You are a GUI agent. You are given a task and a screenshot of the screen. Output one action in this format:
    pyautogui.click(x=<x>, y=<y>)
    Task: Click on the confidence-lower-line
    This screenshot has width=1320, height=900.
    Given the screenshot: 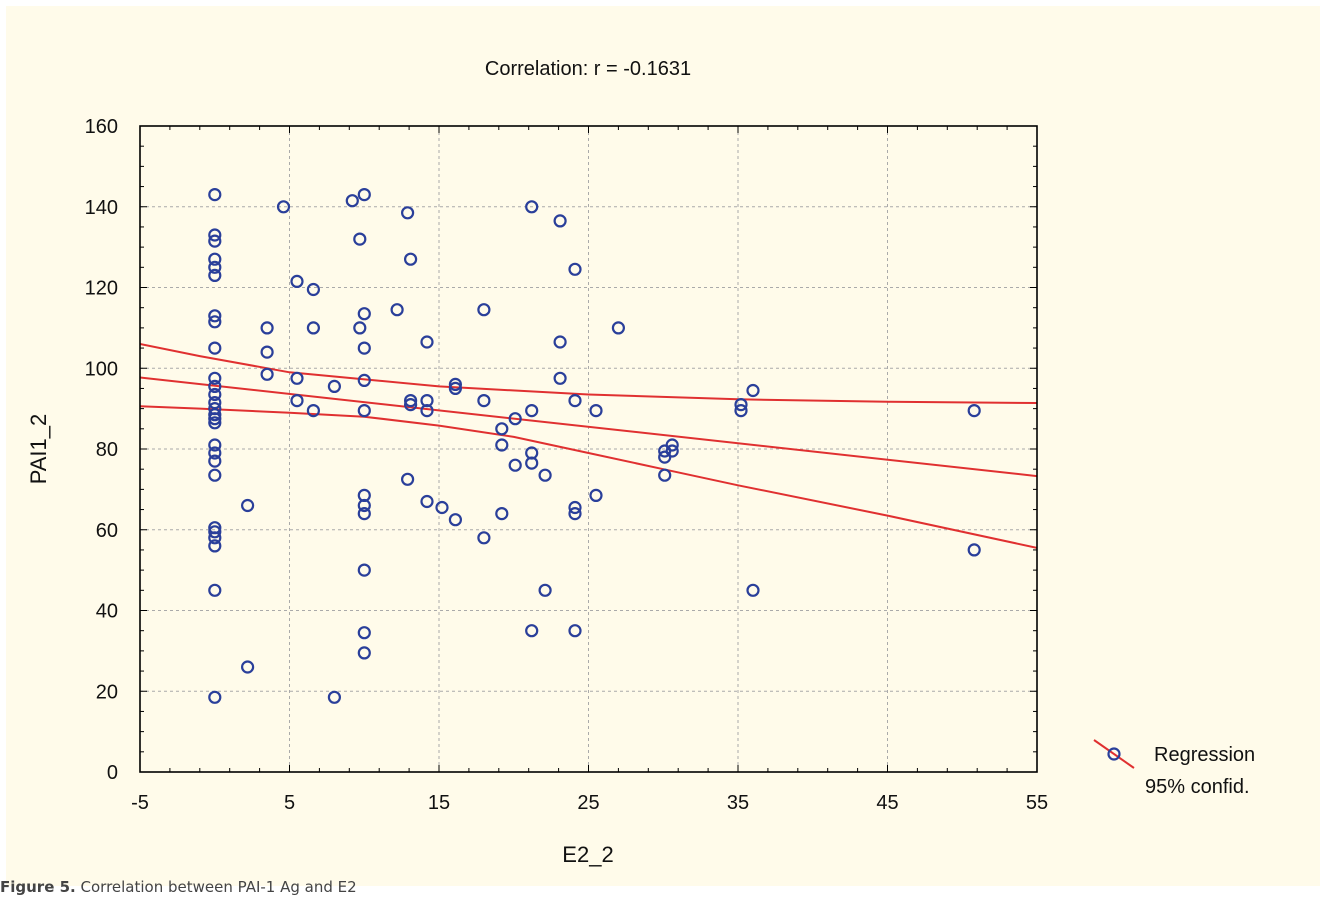 What is the action you would take?
    pyautogui.click(x=588, y=477)
    